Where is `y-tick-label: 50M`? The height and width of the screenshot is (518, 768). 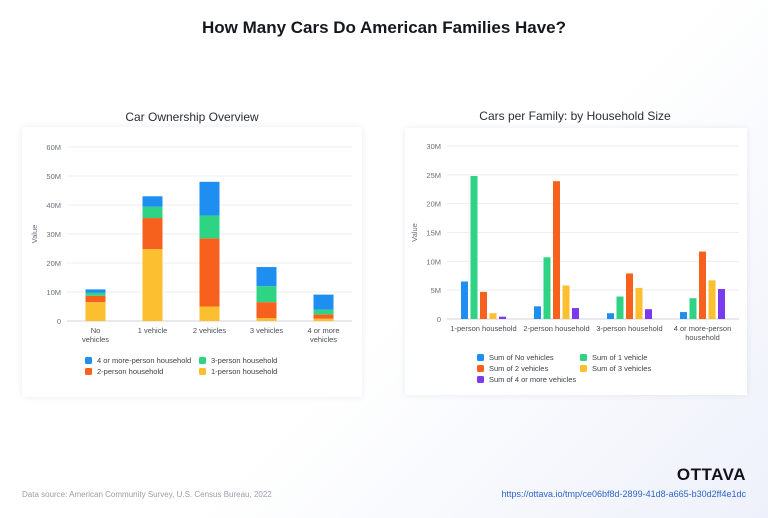
y-tick-label: 50M is located at coordinates (53, 176).